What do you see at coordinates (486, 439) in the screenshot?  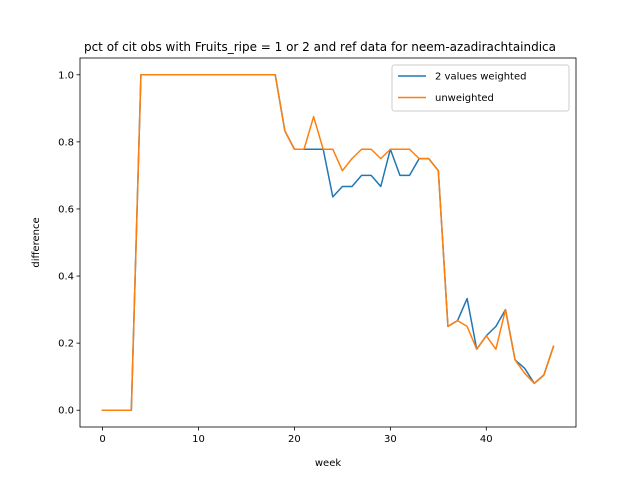 I see `x-tick-label: 40` at bounding box center [486, 439].